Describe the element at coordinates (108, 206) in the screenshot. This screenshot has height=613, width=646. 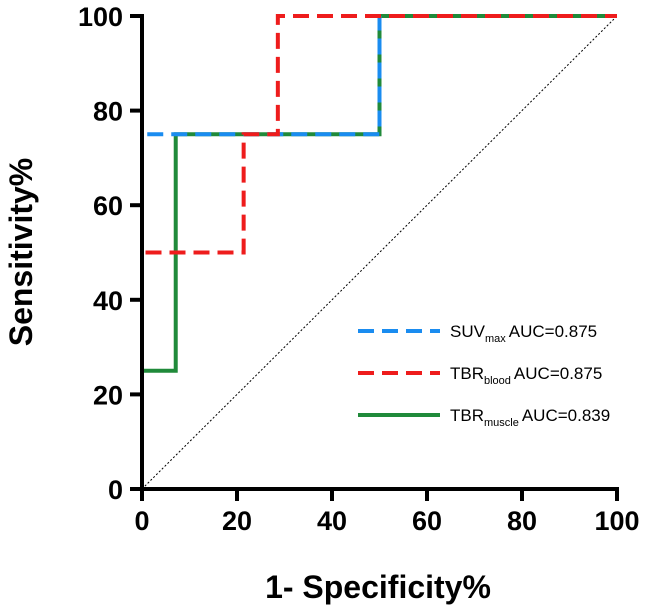
I see `y-tick-label: 60` at that location.